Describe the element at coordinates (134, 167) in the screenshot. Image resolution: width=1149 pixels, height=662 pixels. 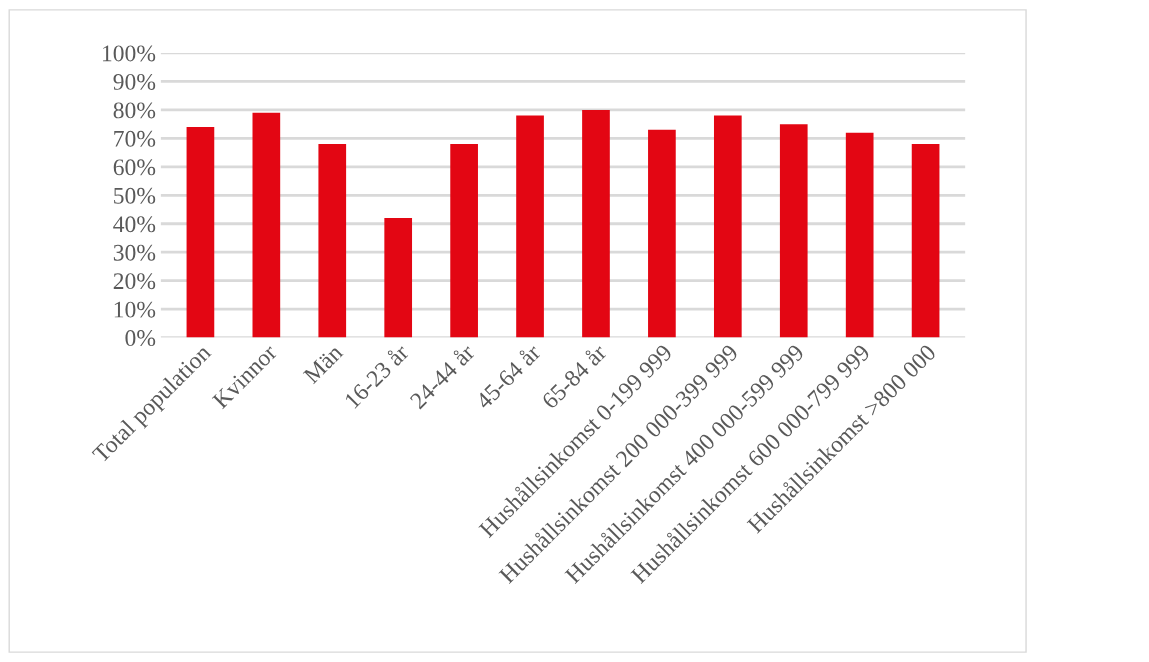
I see `y-tick-label: 60%` at that location.